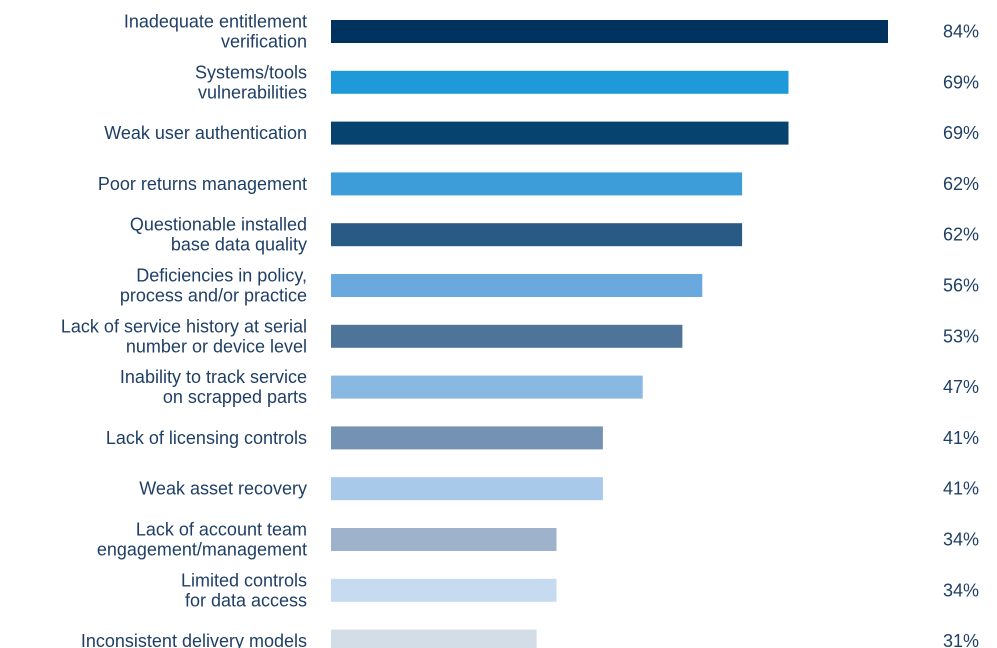 The image size is (997, 648). Describe the element at coordinates (213, 296) in the screenshot. I see `category-label-line: process and/or practice` at that location.